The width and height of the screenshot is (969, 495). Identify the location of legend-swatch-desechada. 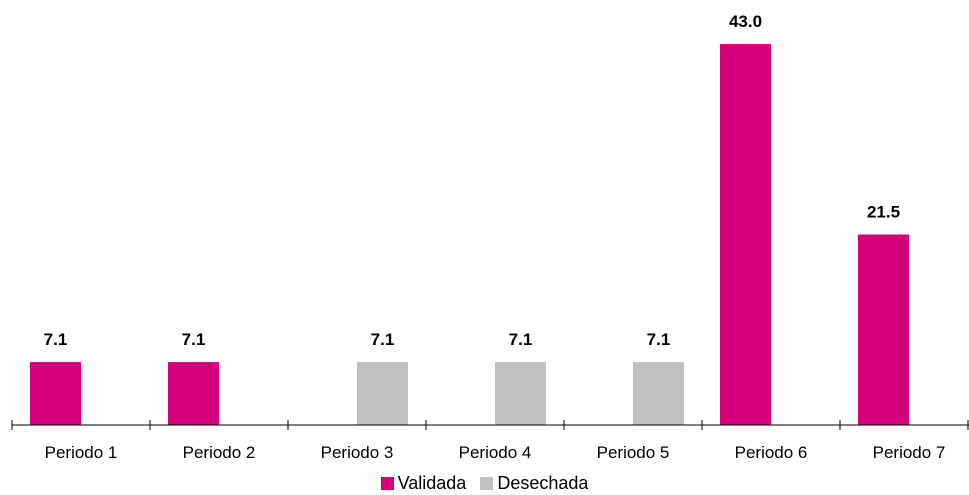
(487, 483).